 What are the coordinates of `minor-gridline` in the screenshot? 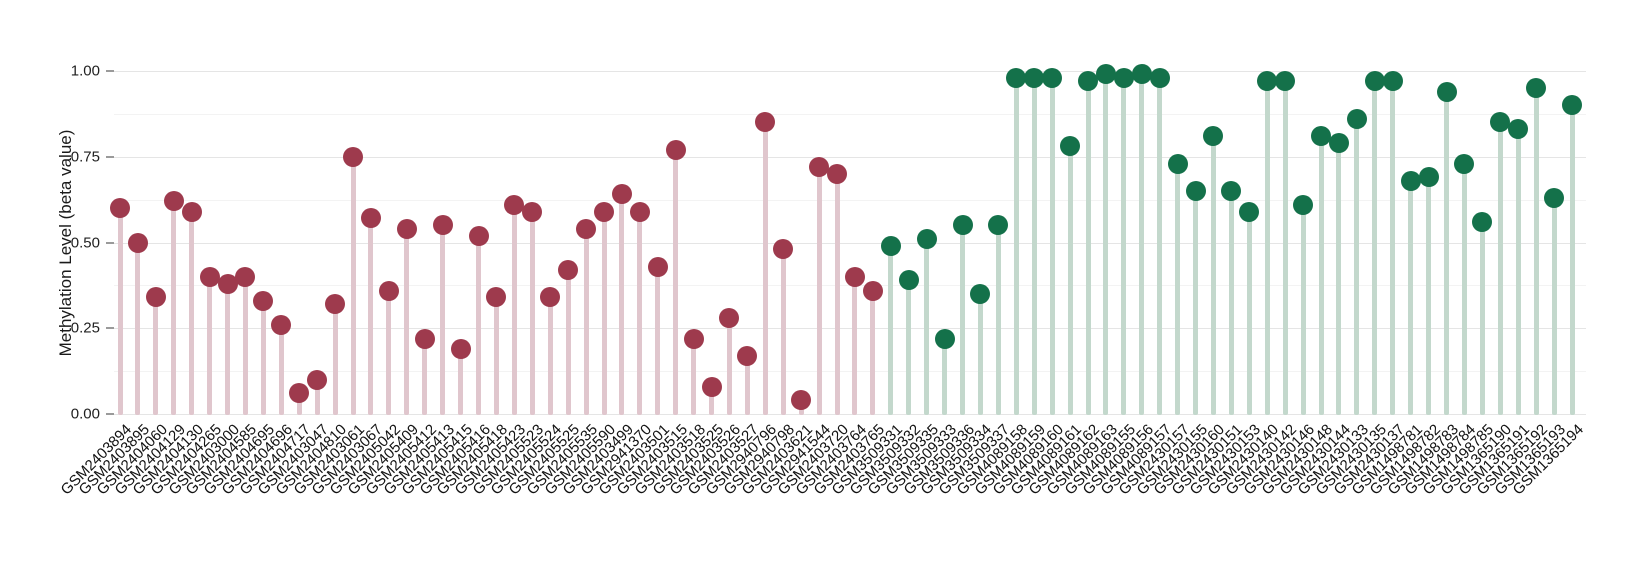 It's located at (850, 372).